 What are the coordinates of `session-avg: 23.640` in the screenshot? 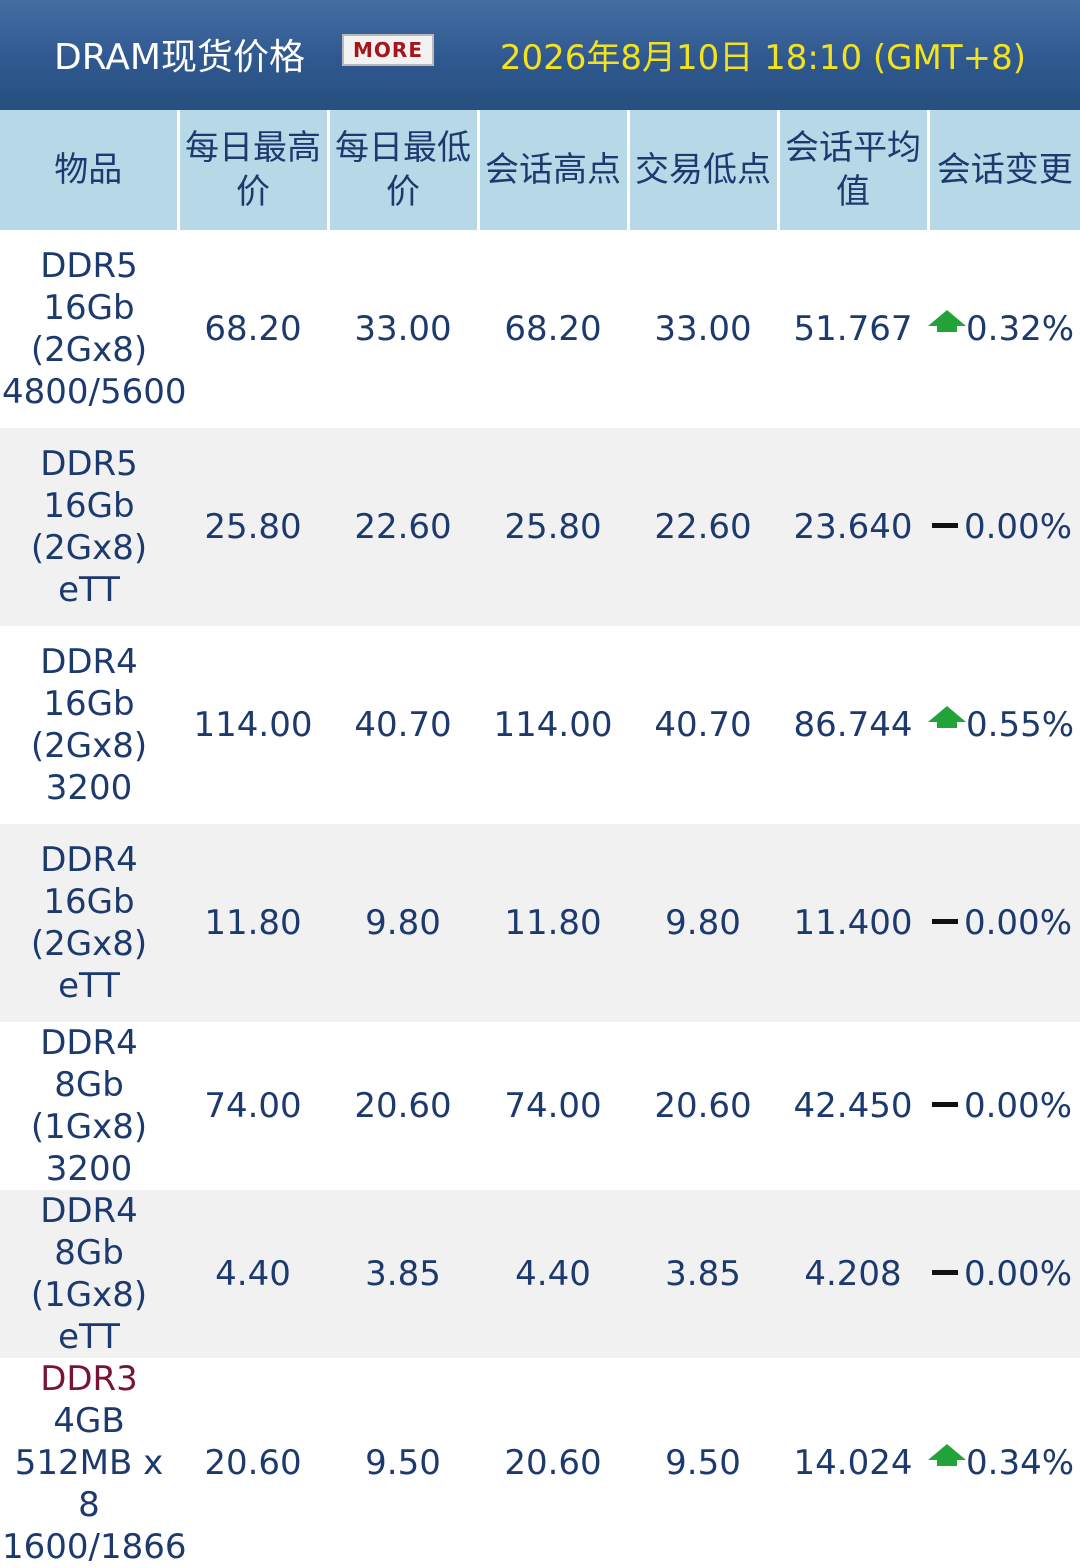 It's located at (853, 527).